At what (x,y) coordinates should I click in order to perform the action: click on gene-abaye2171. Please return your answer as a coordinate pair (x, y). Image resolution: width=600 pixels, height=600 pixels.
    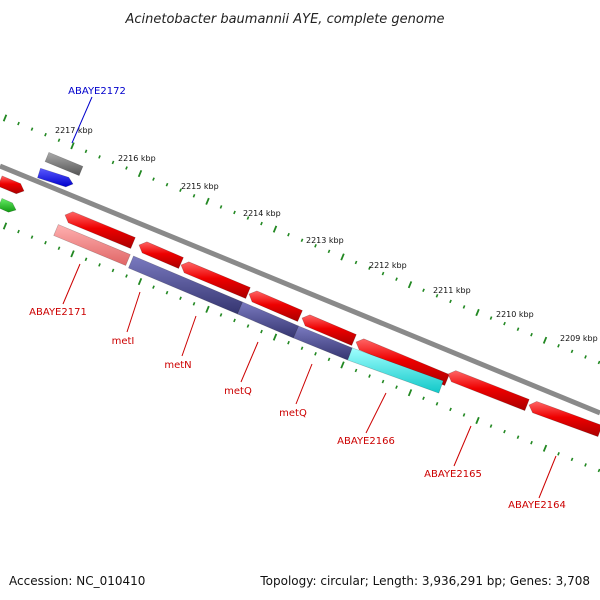
    Looking at the image, I should click on (92, 245).